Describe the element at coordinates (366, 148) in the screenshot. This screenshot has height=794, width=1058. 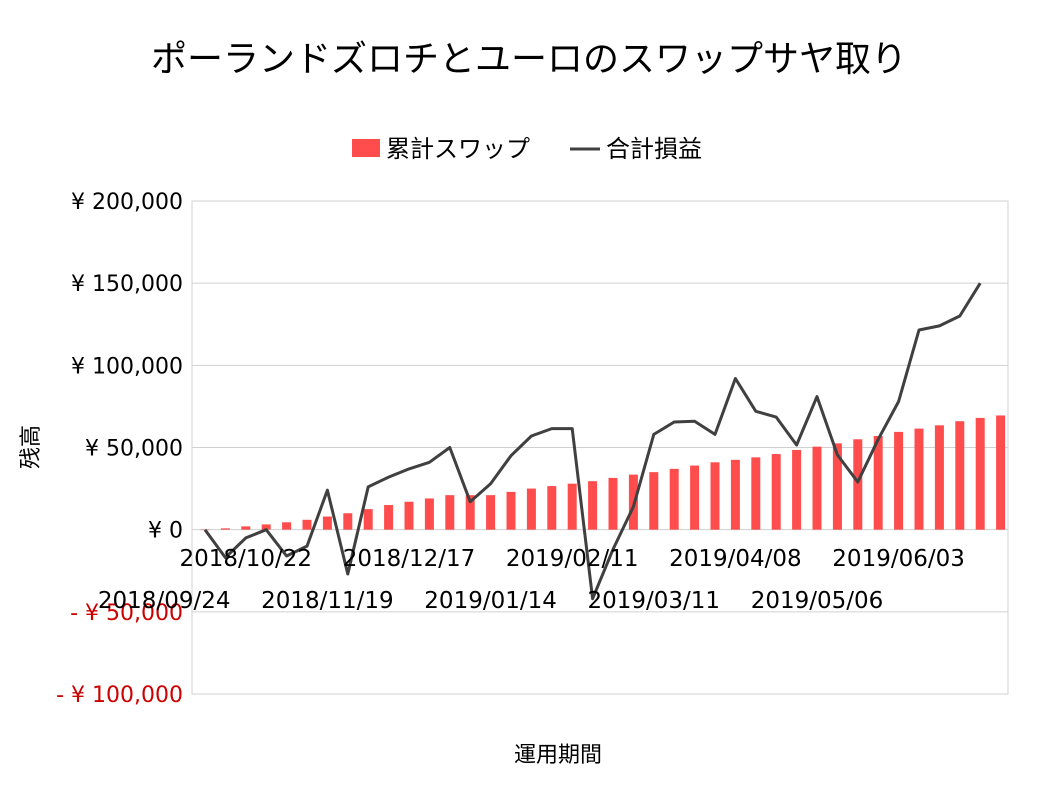
I see `legend-swatch-swap` at that location.